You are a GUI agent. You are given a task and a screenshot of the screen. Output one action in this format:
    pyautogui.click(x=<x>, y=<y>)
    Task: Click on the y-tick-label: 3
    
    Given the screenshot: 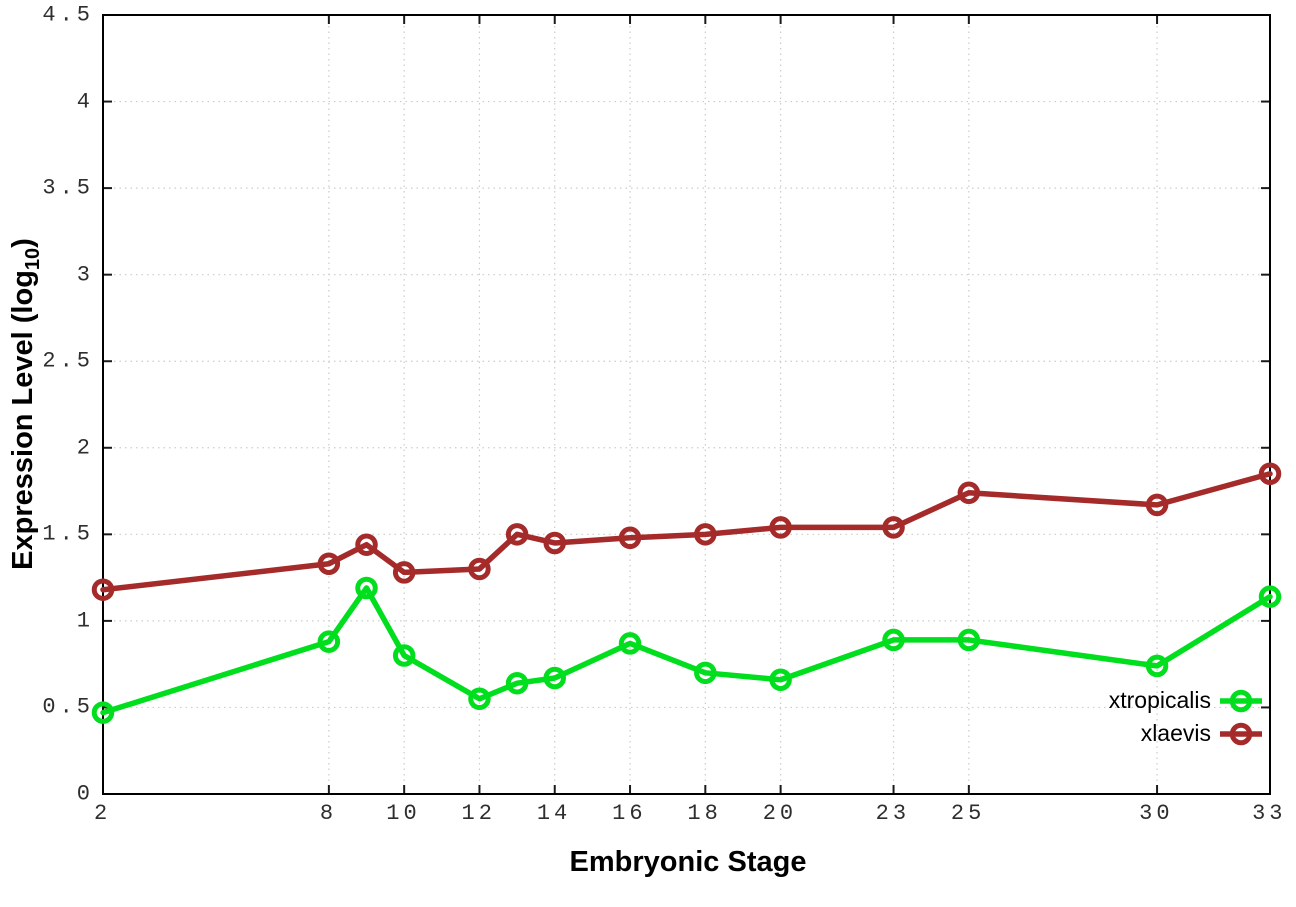 What is the action you would take?
    pyautogui.click(x=85, y=275)
    